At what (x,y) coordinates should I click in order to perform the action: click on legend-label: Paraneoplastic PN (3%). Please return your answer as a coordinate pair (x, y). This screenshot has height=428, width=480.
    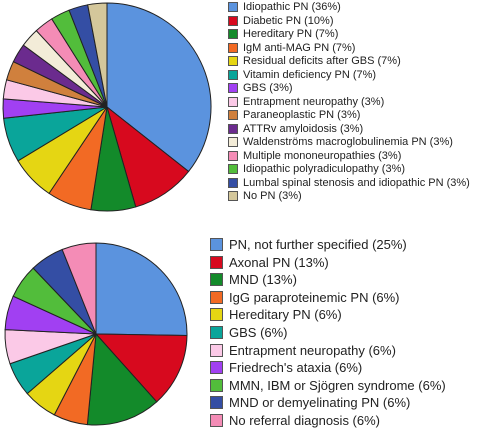
    Looking at the image, I should click on (302, 115).